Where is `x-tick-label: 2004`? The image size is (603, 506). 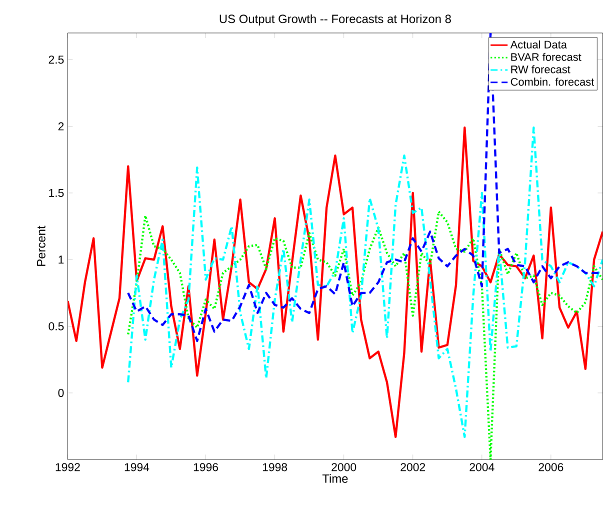
x-tick-label: 2004 is located at coordinates (482, 467).